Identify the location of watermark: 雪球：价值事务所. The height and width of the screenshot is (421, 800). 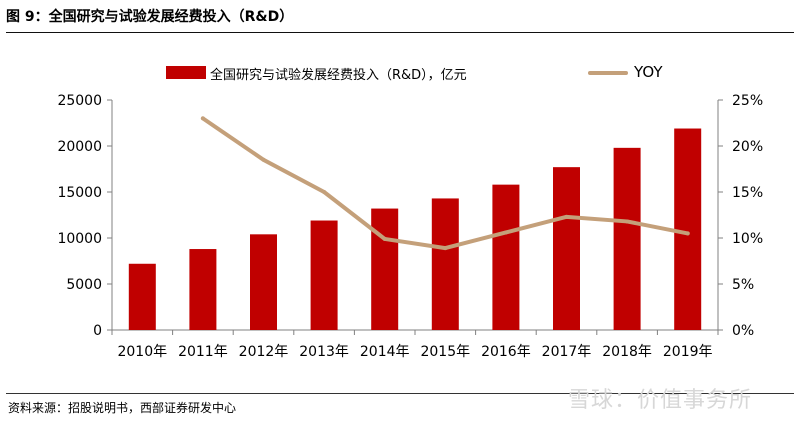
(660, 400).